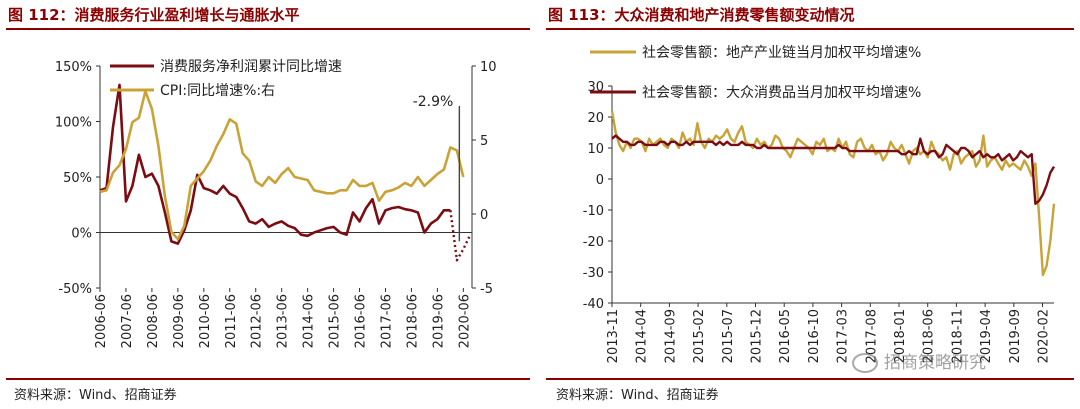 Image resolution: width=1080 pixels, height=409 pixels. What do you see at coordinates (283, 321) in the screenshot?
I see `x-tick-label: 2013-06` at bounding box center [283, 321].